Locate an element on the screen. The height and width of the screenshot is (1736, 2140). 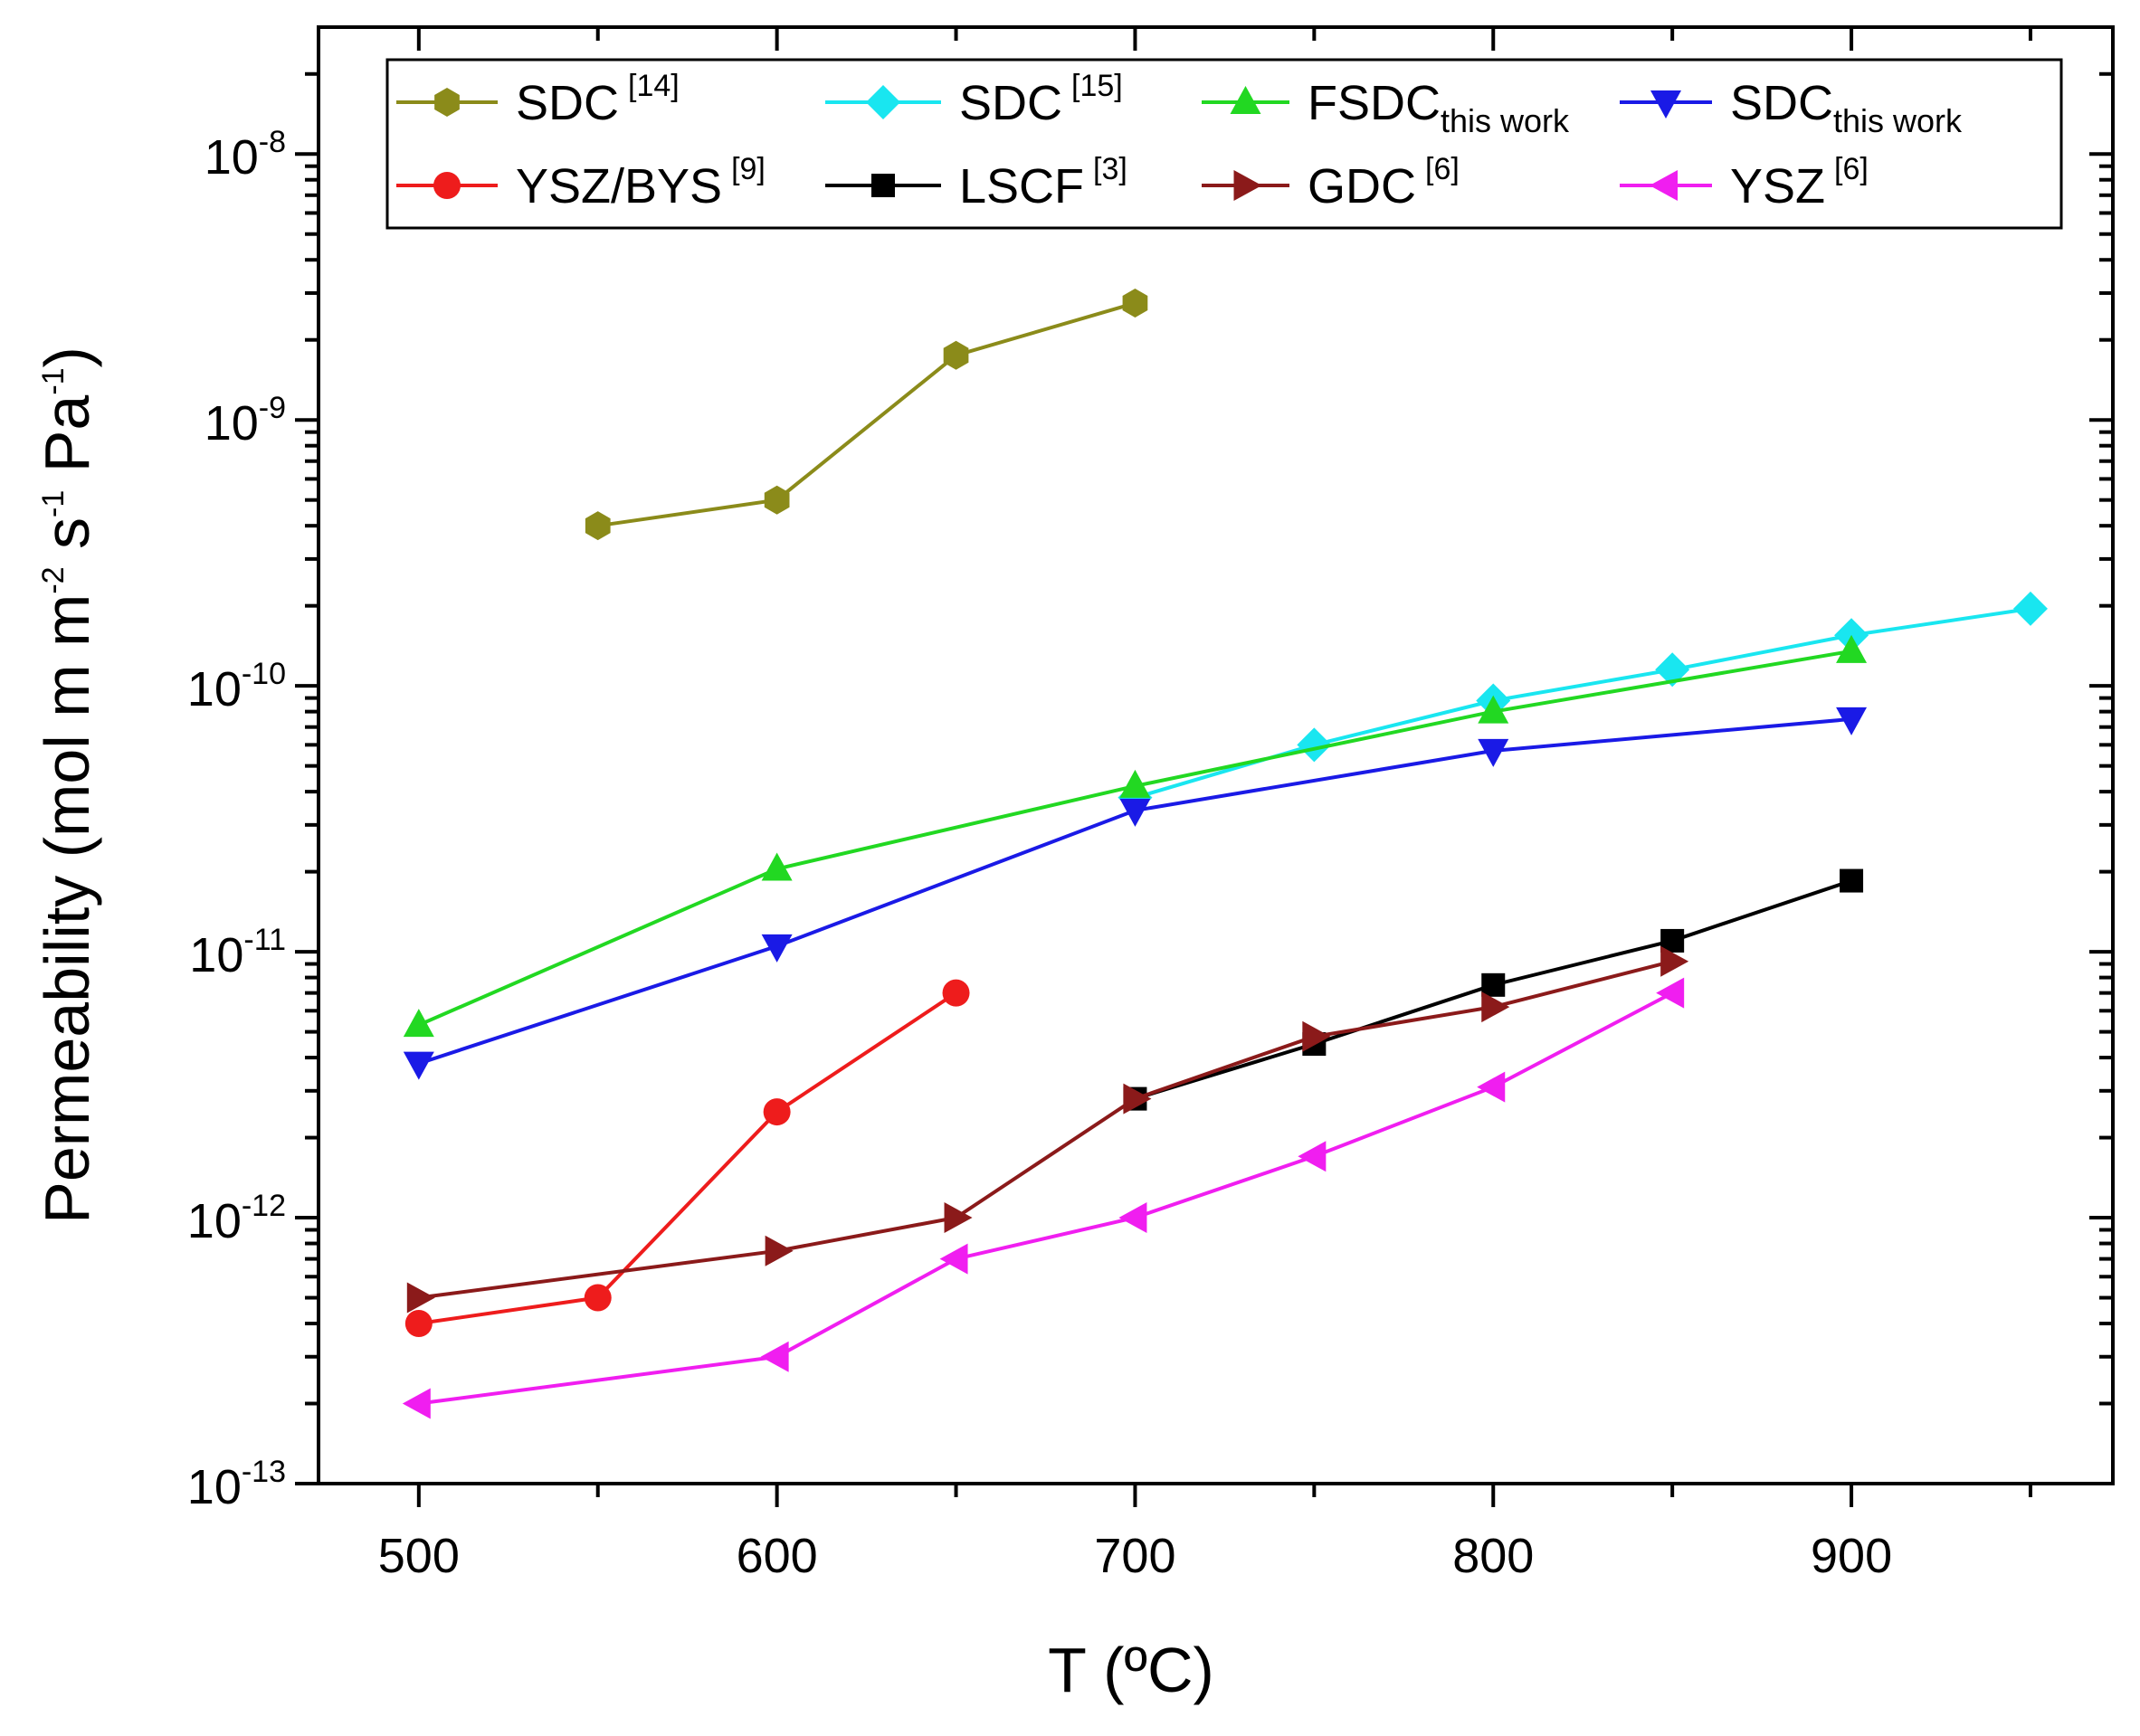
legend-ref: [14] is located at coordinates (654, 86).